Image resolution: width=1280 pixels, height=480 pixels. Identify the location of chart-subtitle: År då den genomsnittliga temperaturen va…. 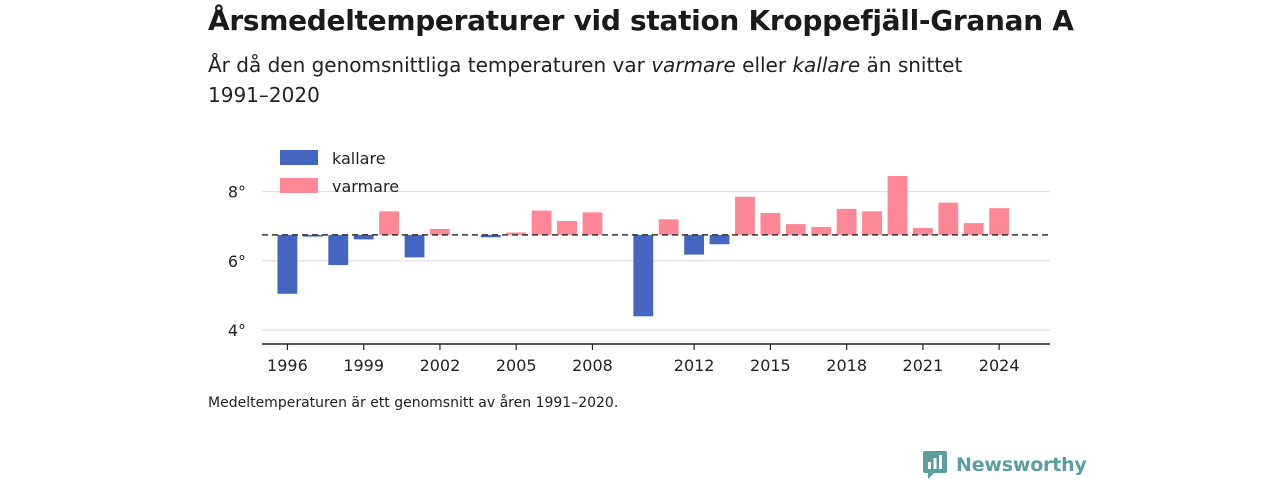
(618, 80).